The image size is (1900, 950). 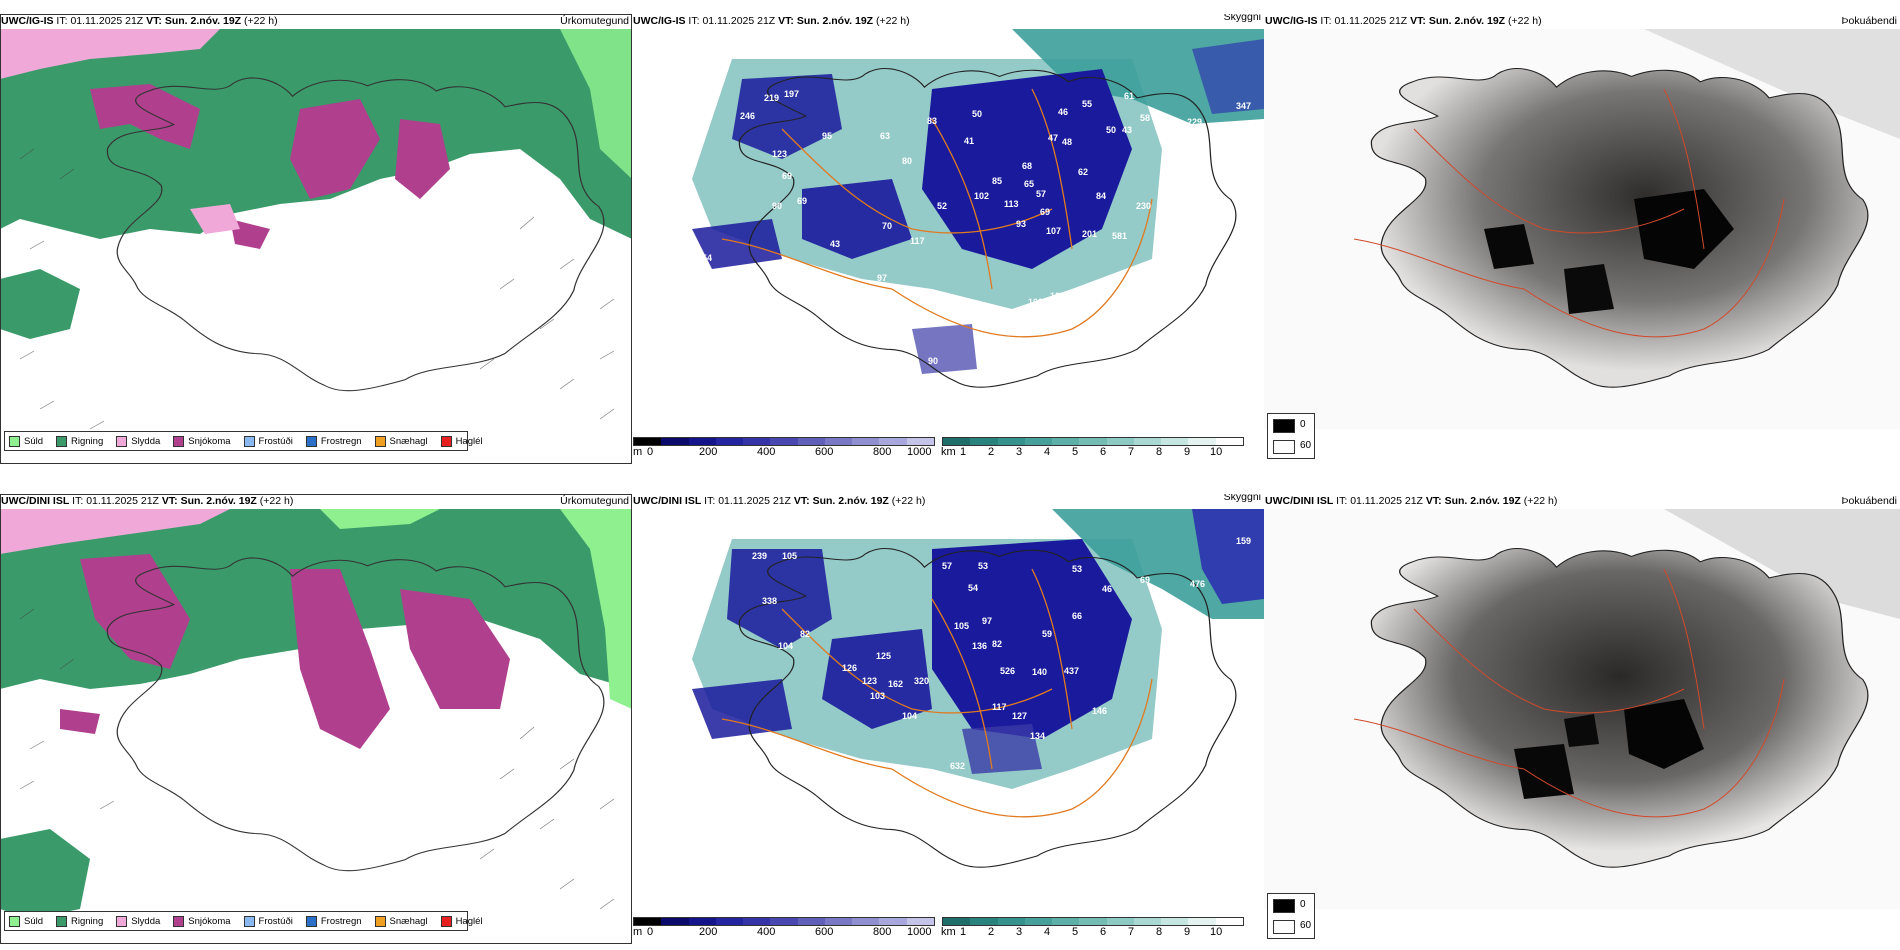 I want to click on svg-text: 61, so click(x=1129, y=96).